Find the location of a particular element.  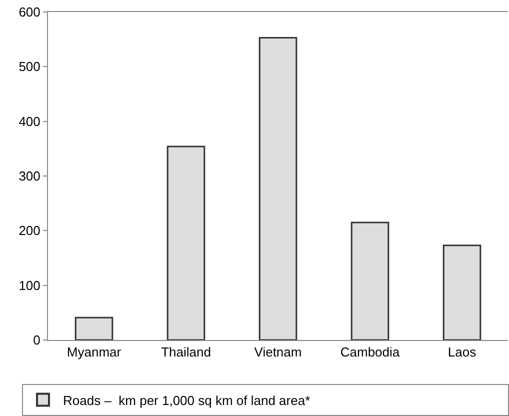

x-tick-label: Vietnam is located at coordinates (278, 352).